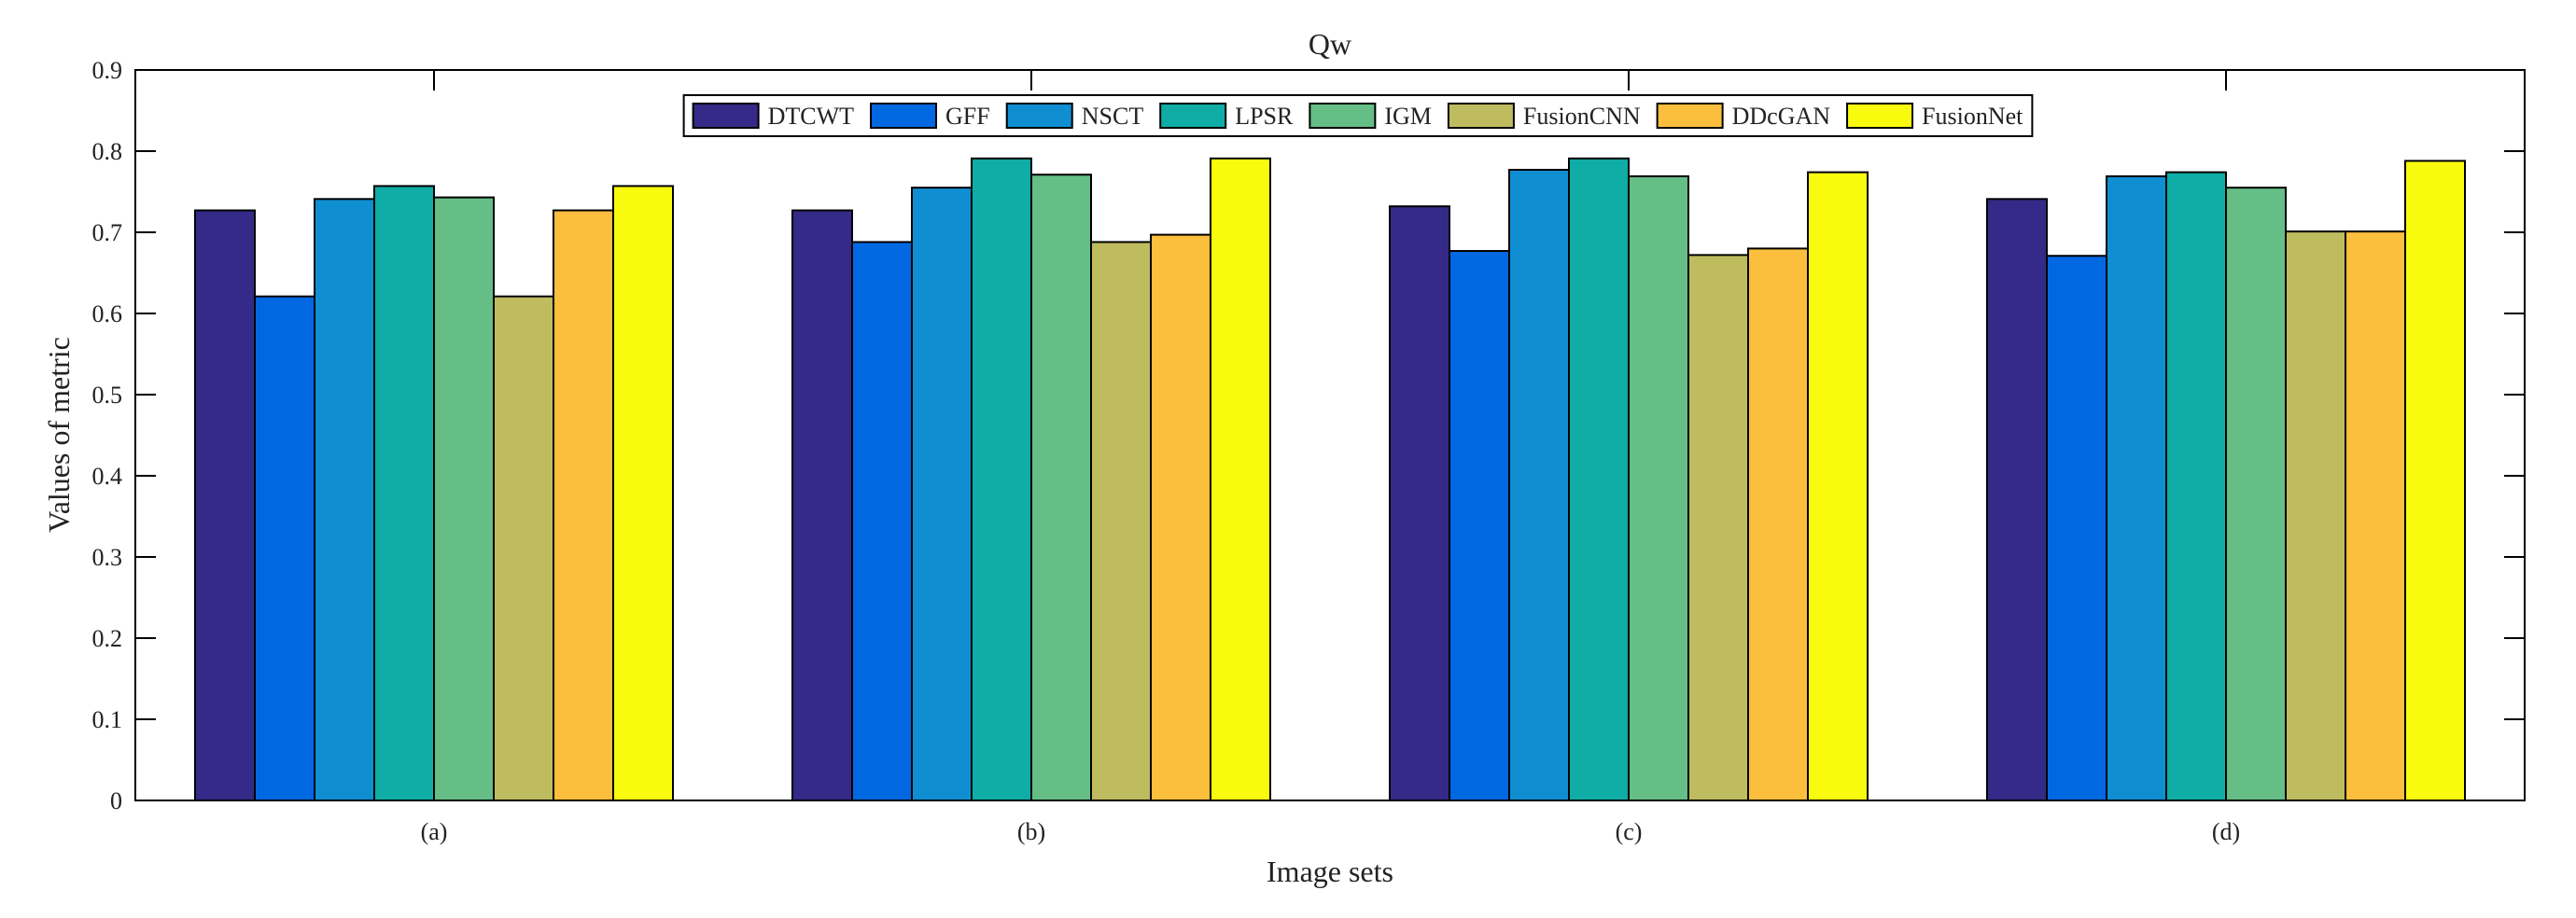  Describe the element at coordinates (107, 395) in the screenshot. I see `y-tick-label: 0.5` at that location.